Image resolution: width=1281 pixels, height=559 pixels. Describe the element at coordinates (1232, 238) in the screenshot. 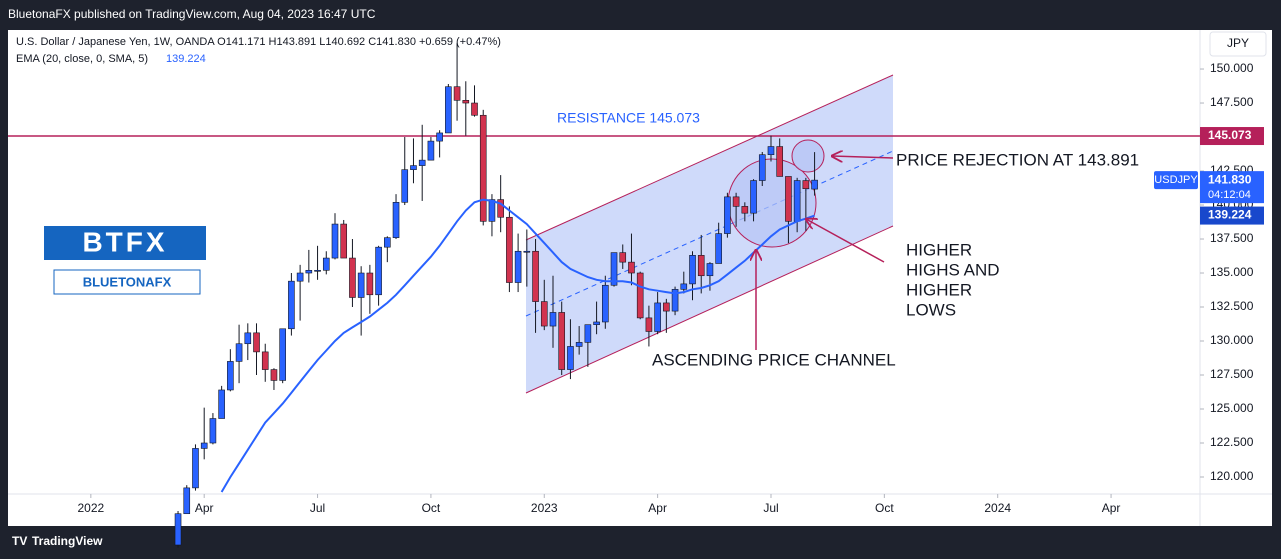

I see `y-tick-label: 137.500` at that location.